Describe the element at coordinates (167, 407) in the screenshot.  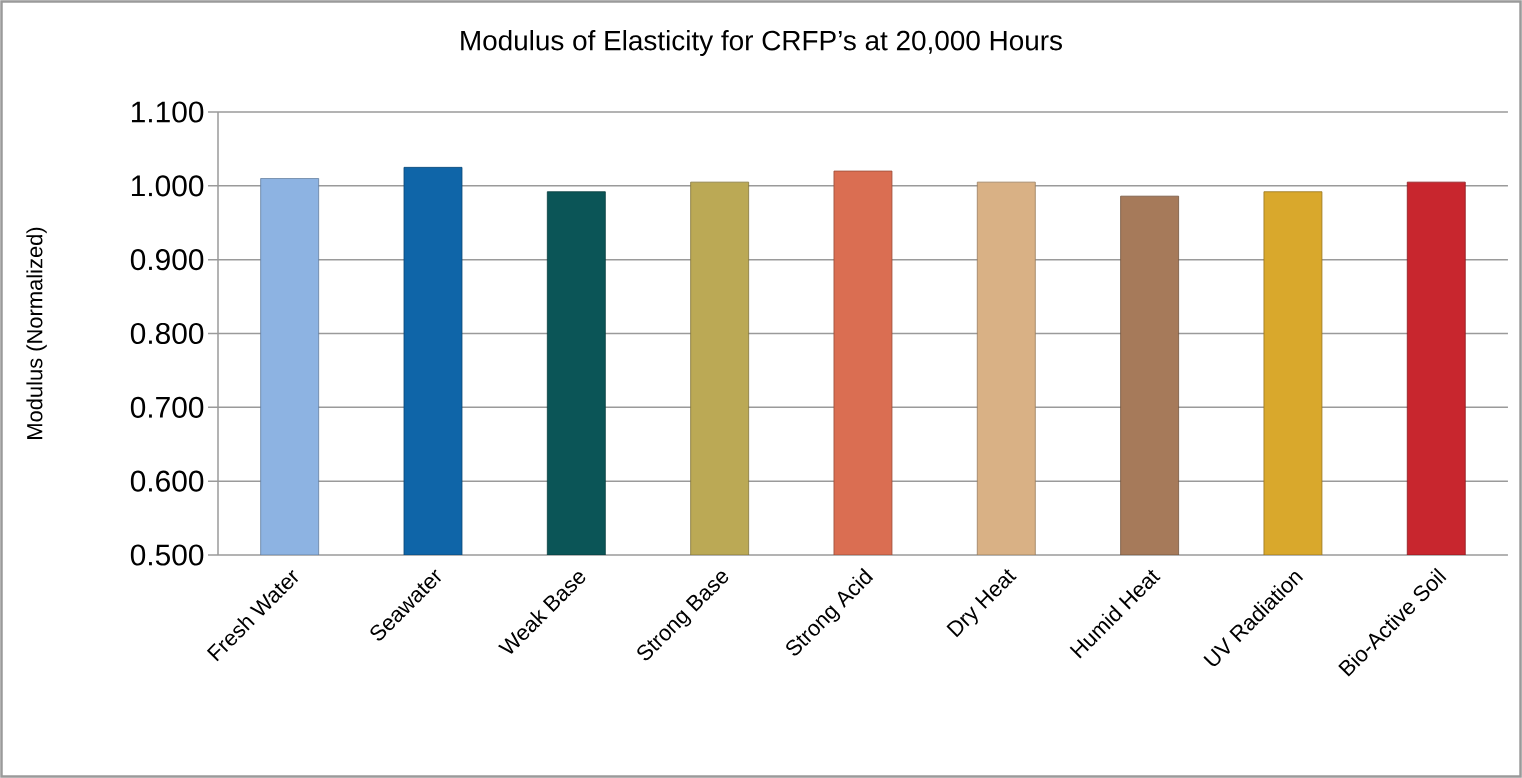
I see `y-tick-label: 0.700` at that location.